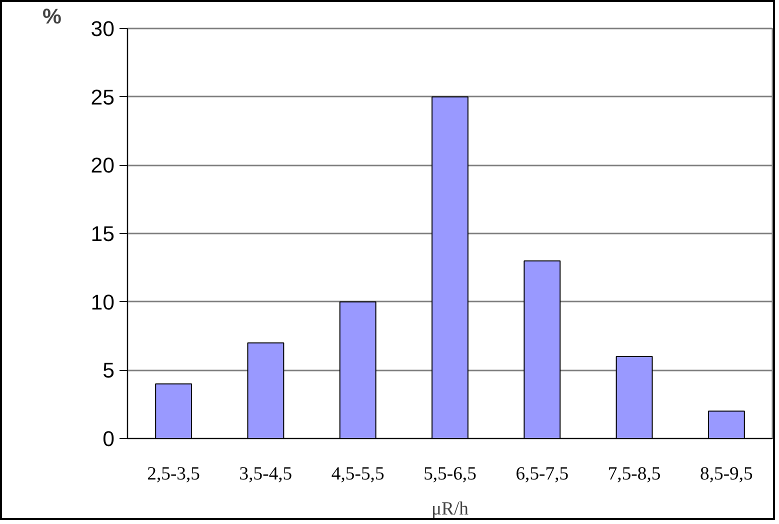  I want to click on y-tick-label: 25, so click(102, 97).